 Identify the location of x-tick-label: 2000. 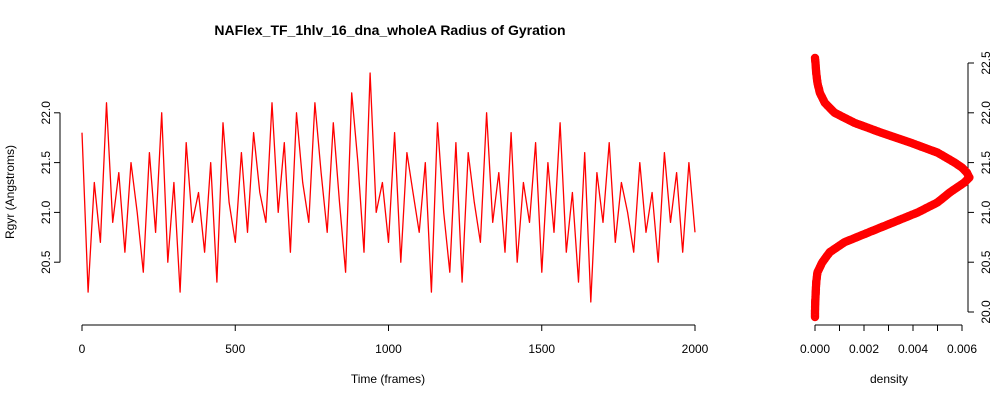
(695, 349).